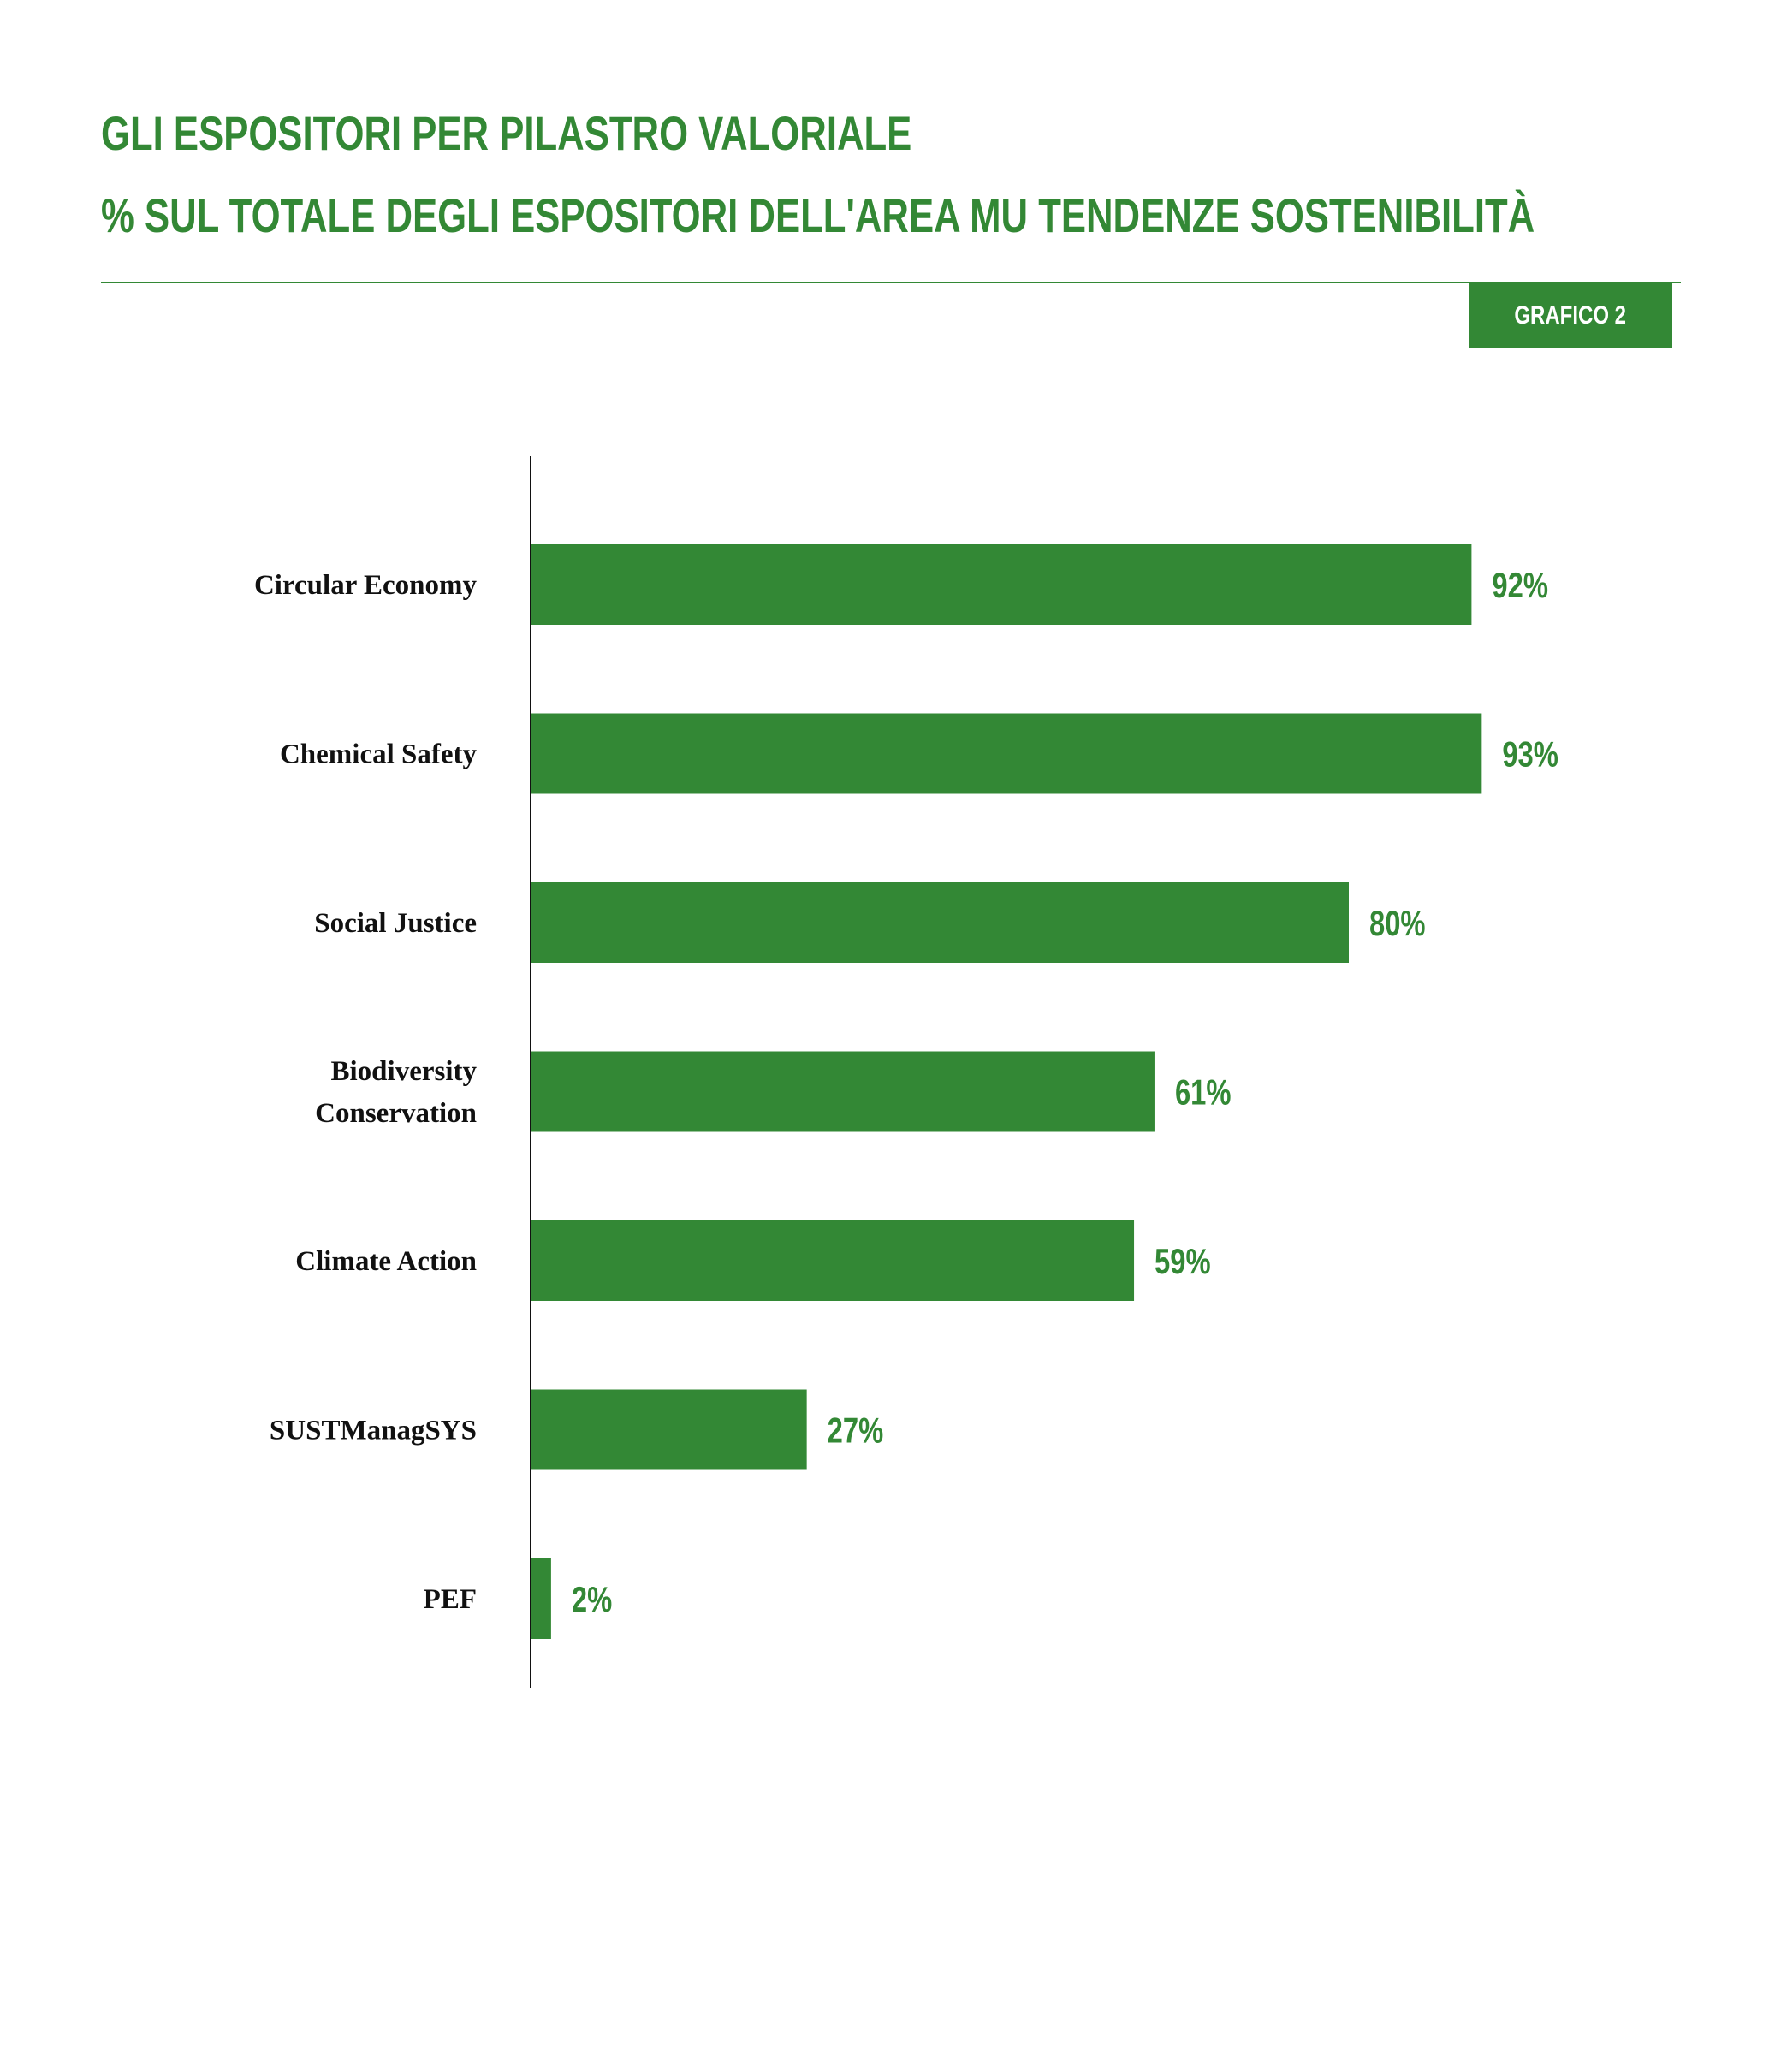  What do you see at coordinates (395, 924) in the screenshot?
I see `category-label: Social Justice` at bounding box center [395, 924].